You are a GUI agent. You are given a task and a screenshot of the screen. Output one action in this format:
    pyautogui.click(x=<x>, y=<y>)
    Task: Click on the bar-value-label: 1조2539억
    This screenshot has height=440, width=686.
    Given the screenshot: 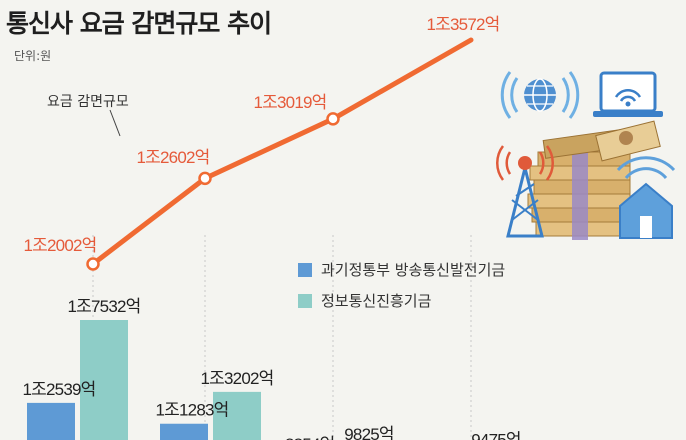 What is the action you would take?
    pyautogui.click(x=59, y=389)
    